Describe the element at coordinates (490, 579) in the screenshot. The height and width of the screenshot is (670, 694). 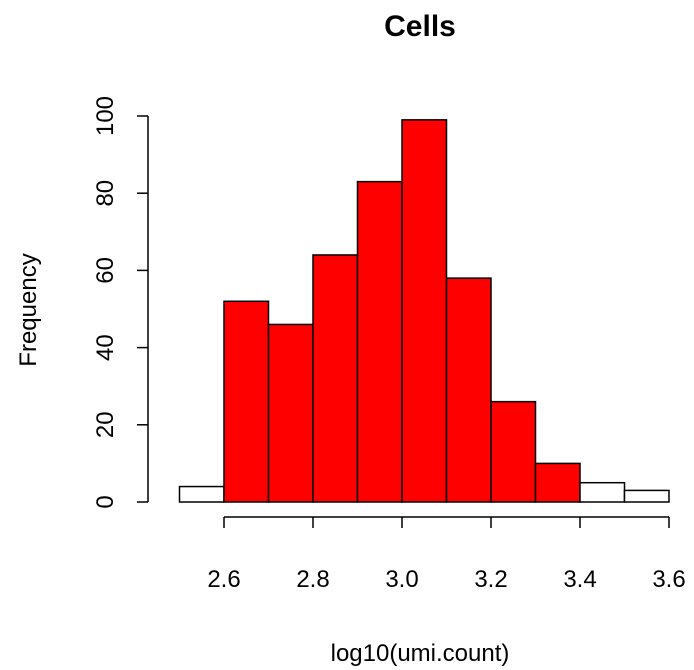
I see `x-tick-label-3: 3.2` at that location.